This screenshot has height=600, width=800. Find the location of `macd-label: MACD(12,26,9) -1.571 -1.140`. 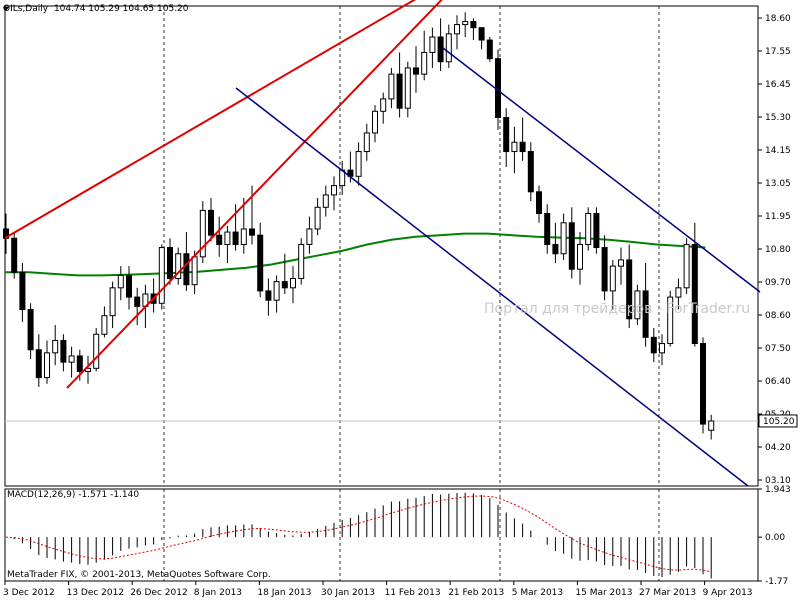

macd-label: MACD(12,26,9) -1.571 -1.140 is located at coordinates (73, 495).